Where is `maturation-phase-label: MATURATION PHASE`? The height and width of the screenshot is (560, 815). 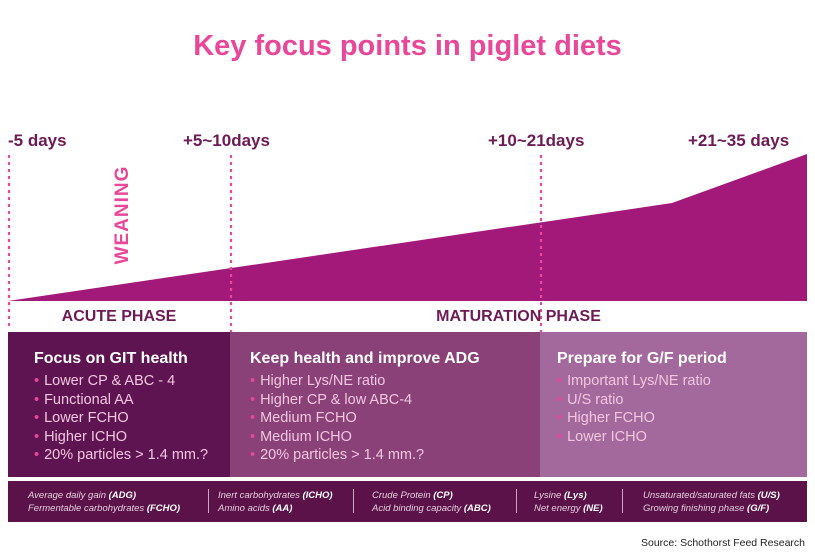
maturation-phase-label: MATURATION PHASE is located at coordinates (518, 316).